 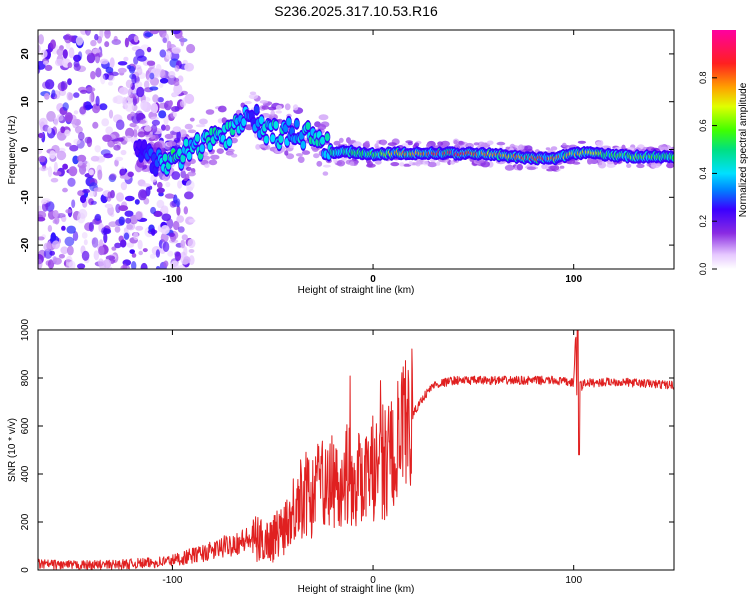 What do you see at coordinates (25, 102) in the screenshot?
I see `spectrogram-y-tick-label: 10` at bounding box center [25, 102].